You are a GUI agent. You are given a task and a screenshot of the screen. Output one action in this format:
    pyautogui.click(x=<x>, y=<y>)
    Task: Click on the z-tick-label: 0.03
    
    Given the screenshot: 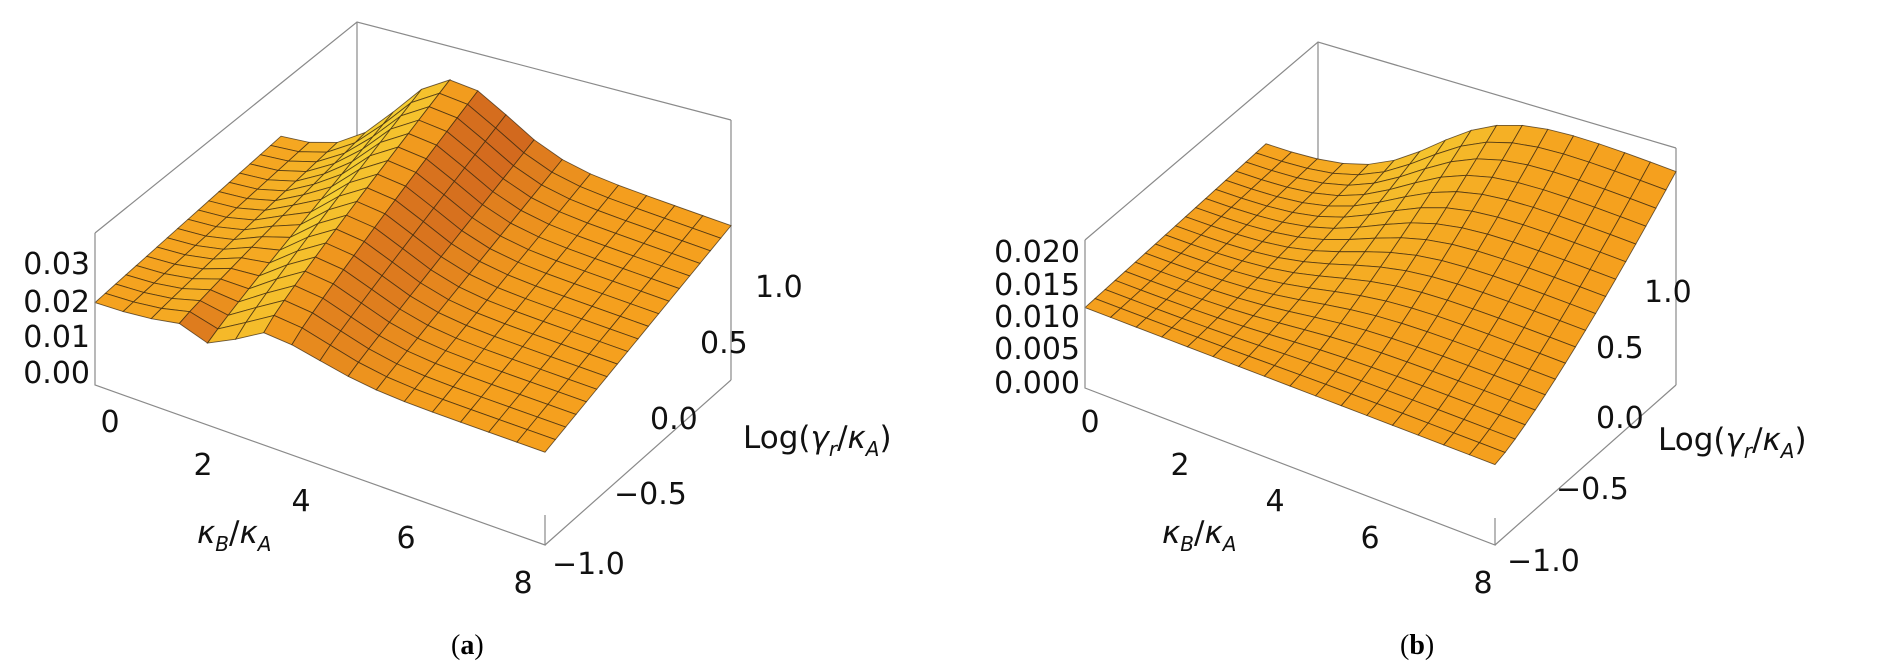 What is the action you would take?
    pyautogui.click(x=56, y=264)
    